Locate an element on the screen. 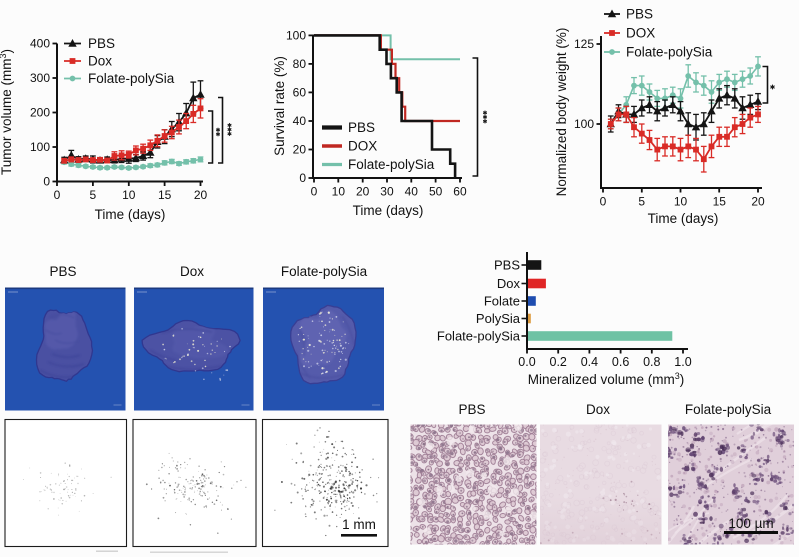 The image size is (799, 557). svg-text: 0.6 is located at coordinates (620, 362).